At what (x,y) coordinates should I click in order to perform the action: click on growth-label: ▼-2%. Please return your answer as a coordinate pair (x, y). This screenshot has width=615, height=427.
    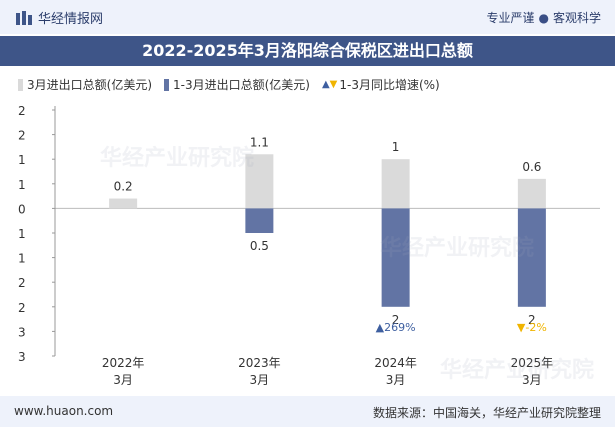
    Looking at the image, I should click on (532, 327).